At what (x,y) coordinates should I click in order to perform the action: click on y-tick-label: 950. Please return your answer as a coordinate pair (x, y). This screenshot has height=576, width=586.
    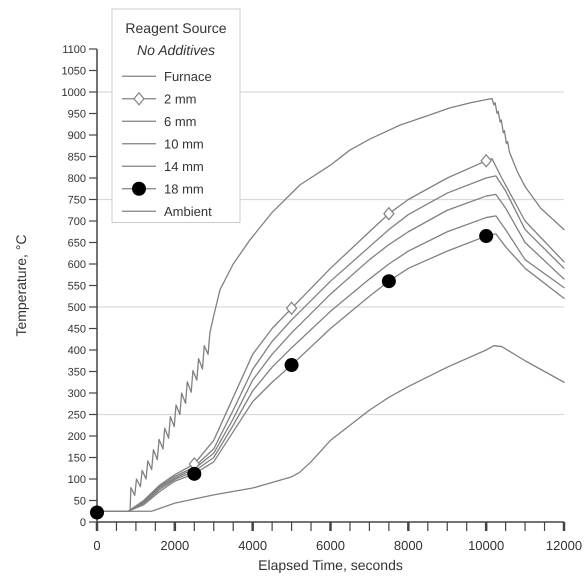
    Looking at the image, I should click on (77, 114).